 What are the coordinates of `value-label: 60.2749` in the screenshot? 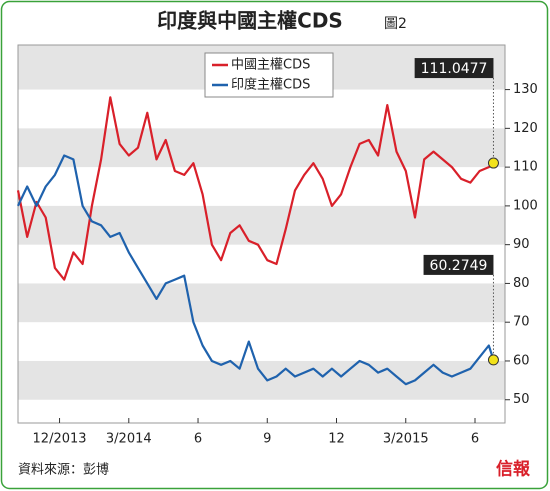 It's located at (459, 266).